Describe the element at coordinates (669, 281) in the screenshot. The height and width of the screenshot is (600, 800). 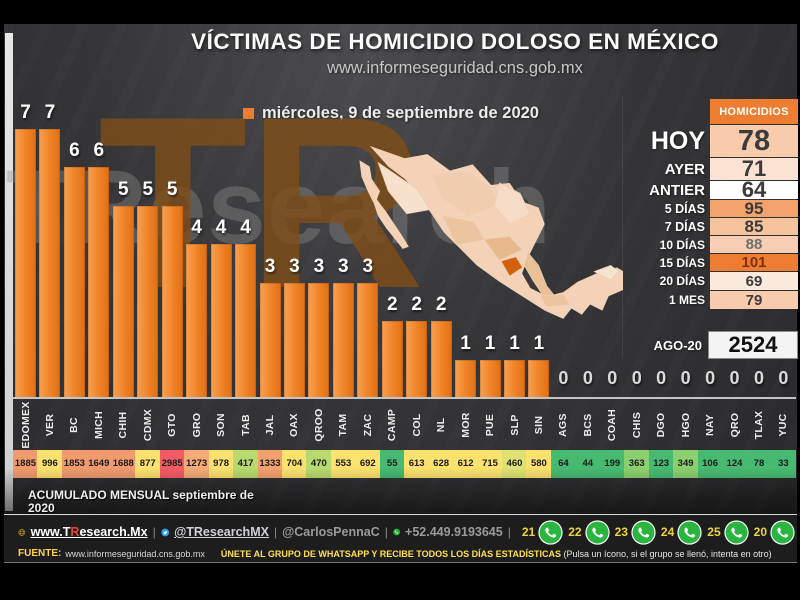
I see `panel-row-20-días: 20 DÍAS 69` at that location.